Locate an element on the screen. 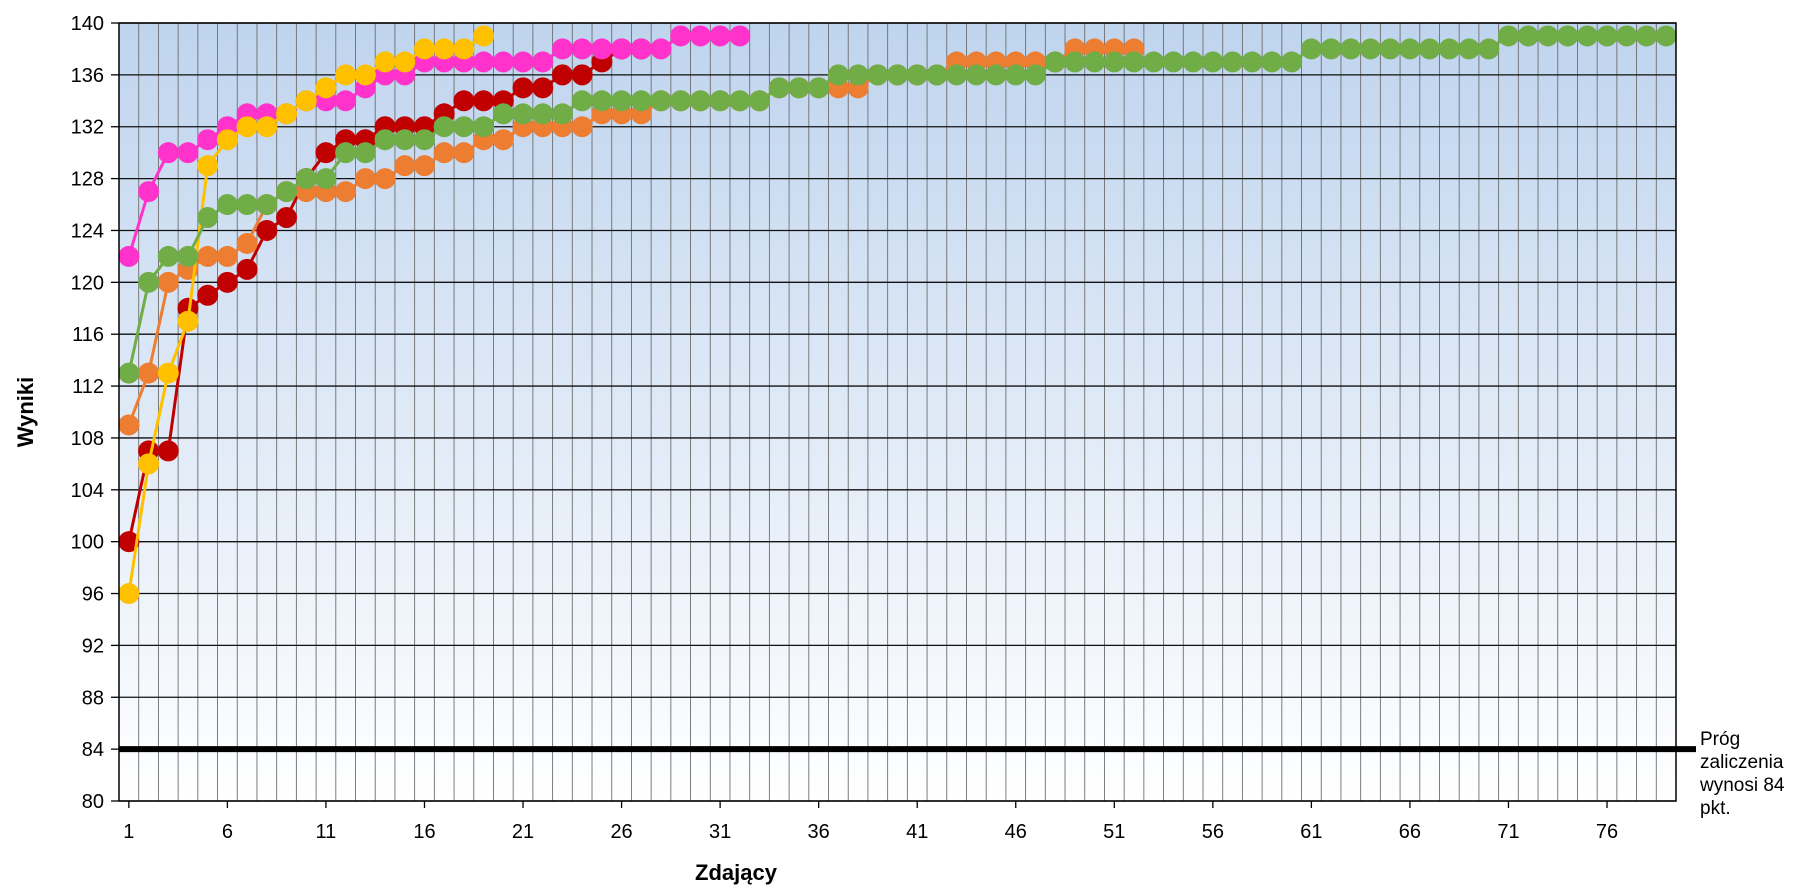 The height and width of the screenshot is (893, 1809). x-tick-label: 41 is located at coordinates (917, 832).